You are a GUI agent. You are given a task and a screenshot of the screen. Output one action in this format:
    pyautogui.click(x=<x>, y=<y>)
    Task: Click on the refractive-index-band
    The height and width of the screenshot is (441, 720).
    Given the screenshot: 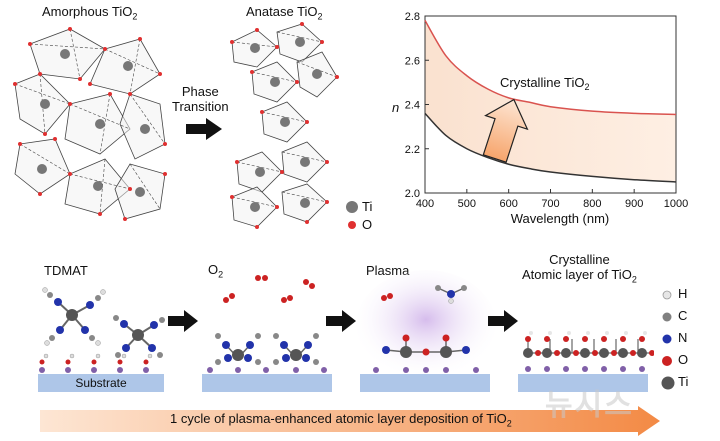 What is the action you would take?
    pyautogui.click(x=550, y=101)
    